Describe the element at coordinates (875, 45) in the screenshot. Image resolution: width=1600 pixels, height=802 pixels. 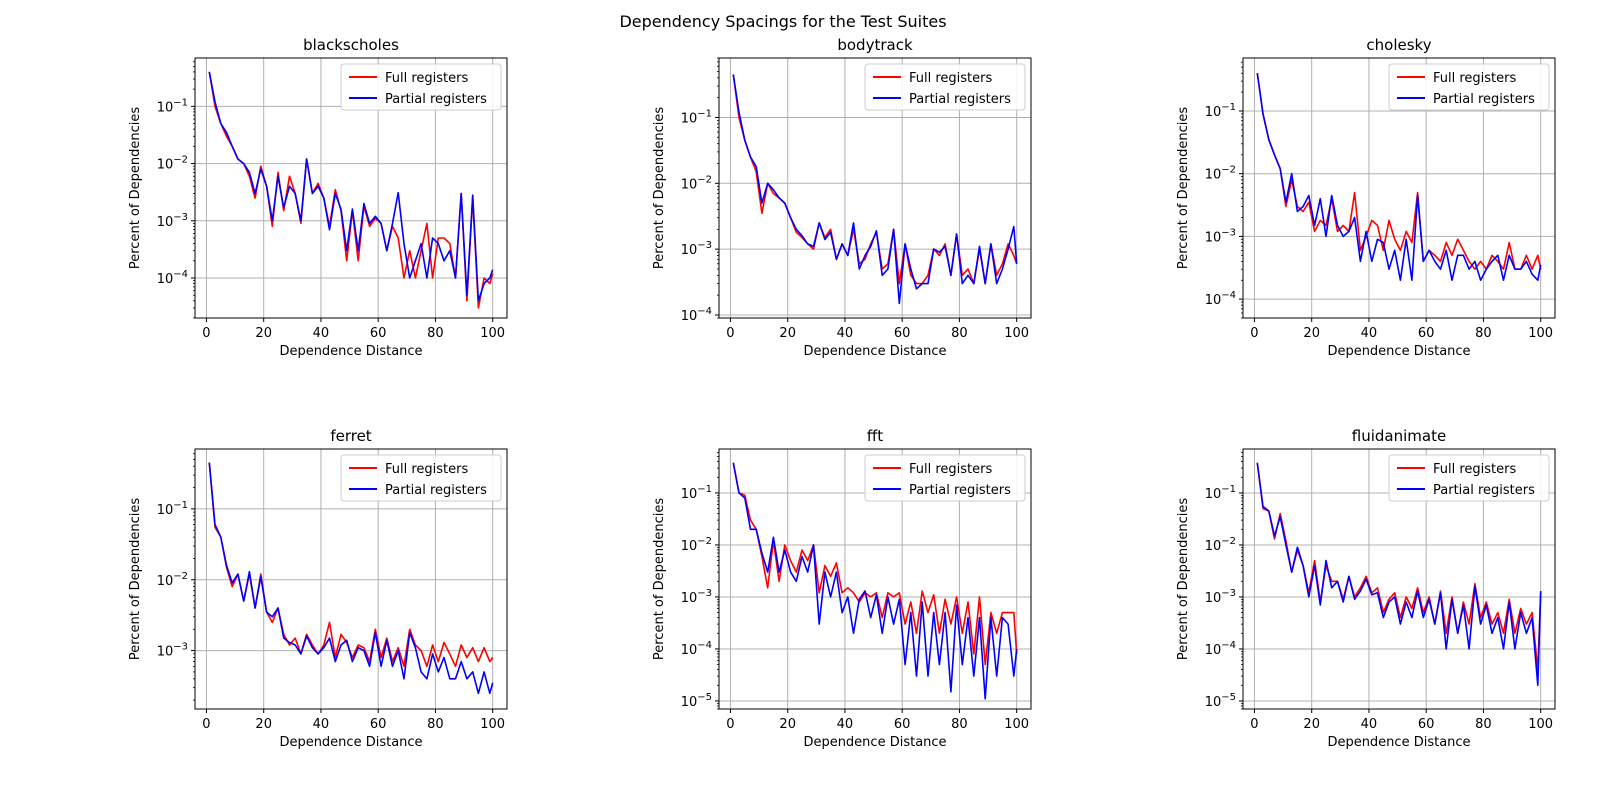
I see `subplot-title: bodytrack` at that location.